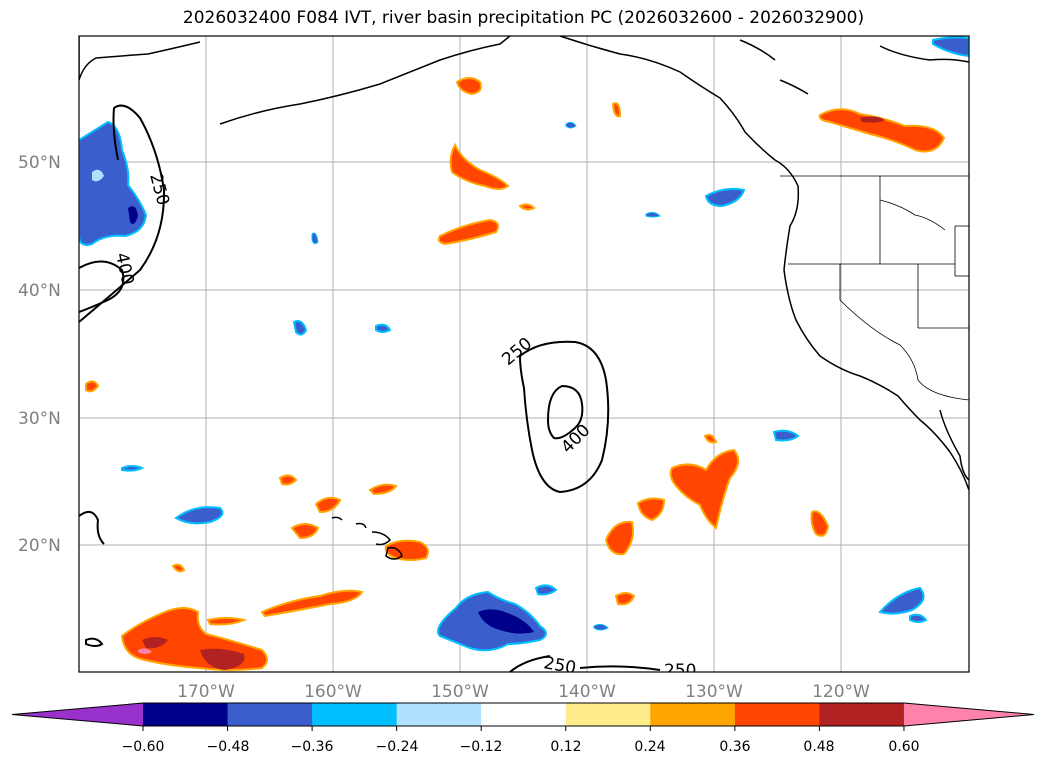 This screenshot has height=765, width=1047. What do you see at coordinates (874, 288) in the screenshot?
I see `political-borders` at bounding box center [874, 288].